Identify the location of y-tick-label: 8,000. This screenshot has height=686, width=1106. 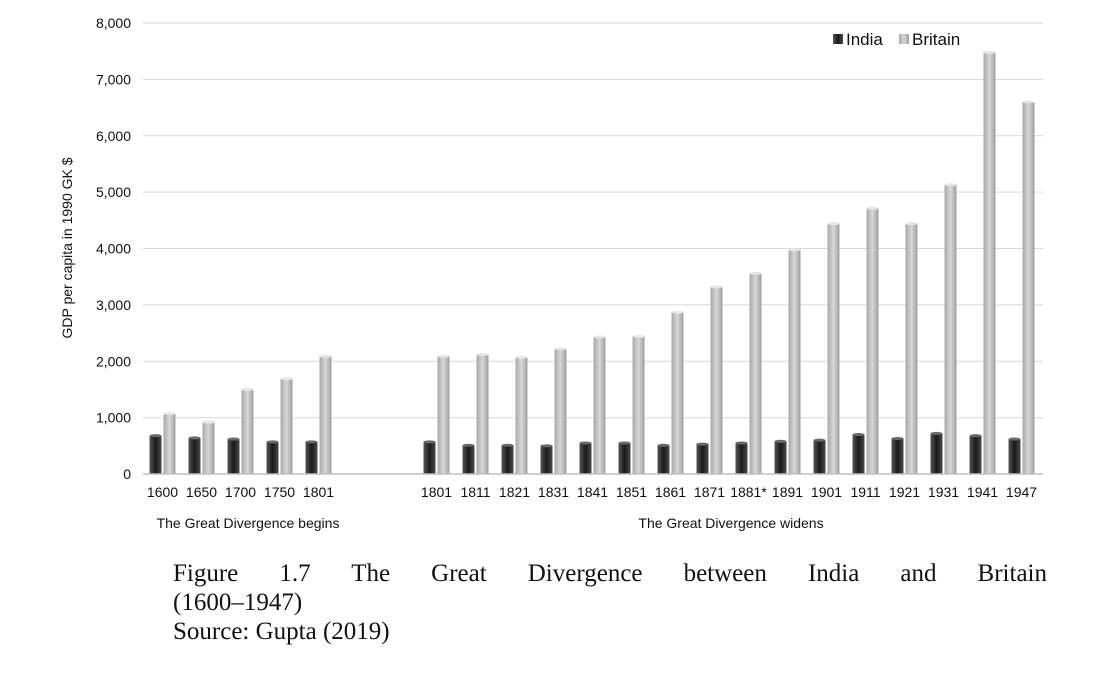
(113, 23).